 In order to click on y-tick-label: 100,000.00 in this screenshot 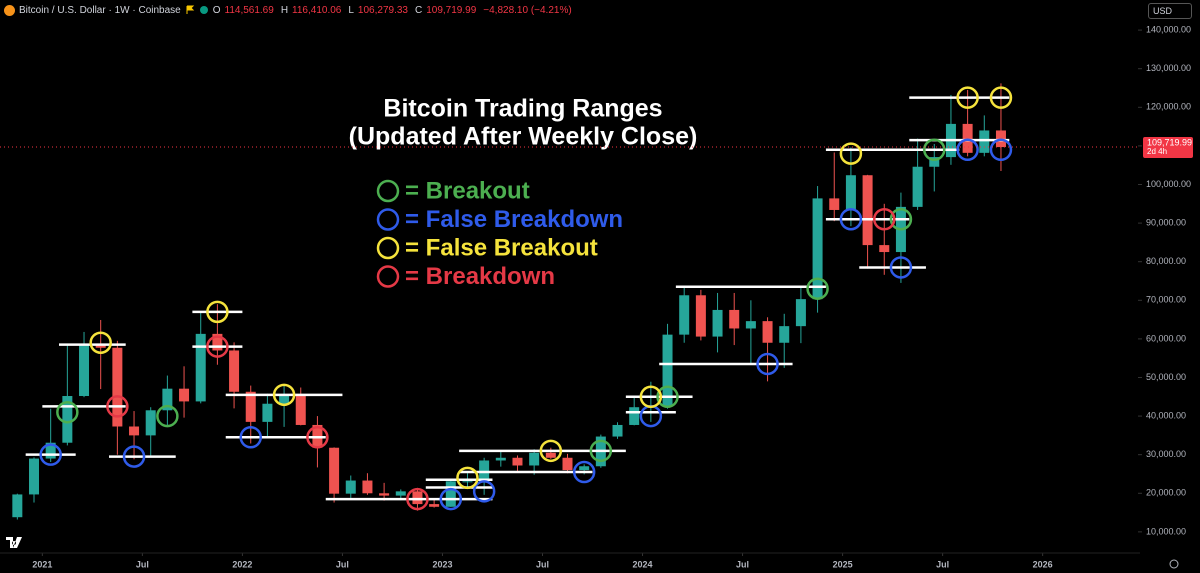, I will do `click(1168, 184)`.